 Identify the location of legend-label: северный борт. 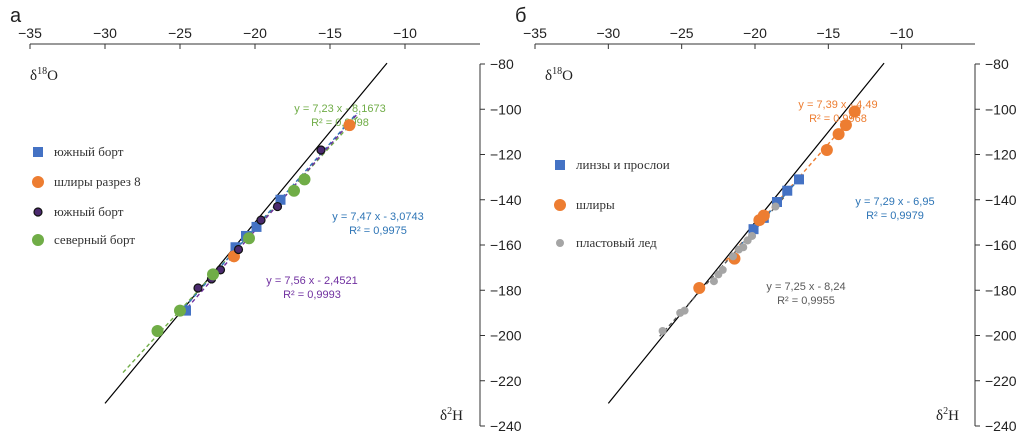
(94, 239).